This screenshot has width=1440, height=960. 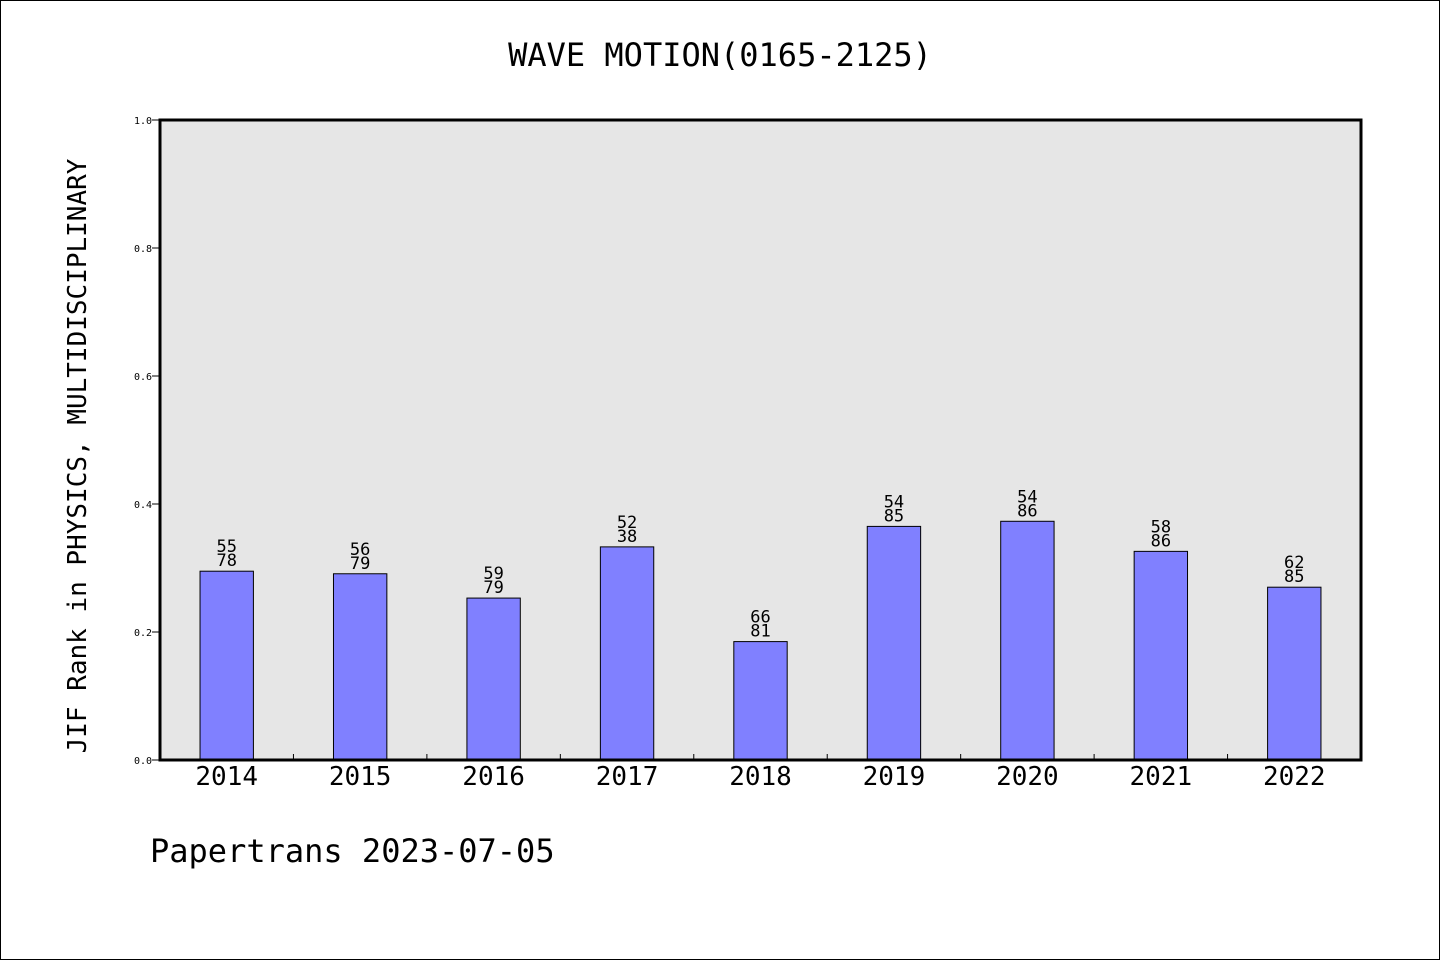 What do you see at coordinates (493, 574) in the screenshot?
I see `bar-label-rank: 59` at bounding box center [493, 574].